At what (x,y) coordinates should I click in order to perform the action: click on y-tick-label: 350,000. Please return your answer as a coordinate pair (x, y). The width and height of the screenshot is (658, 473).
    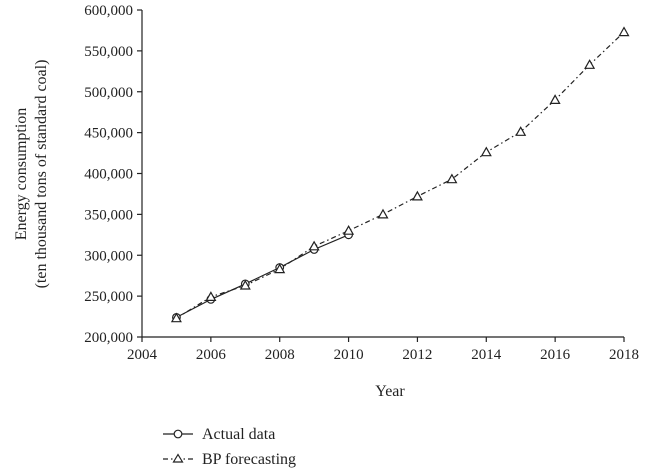
    Looking at the image, I should click on (108, 215).